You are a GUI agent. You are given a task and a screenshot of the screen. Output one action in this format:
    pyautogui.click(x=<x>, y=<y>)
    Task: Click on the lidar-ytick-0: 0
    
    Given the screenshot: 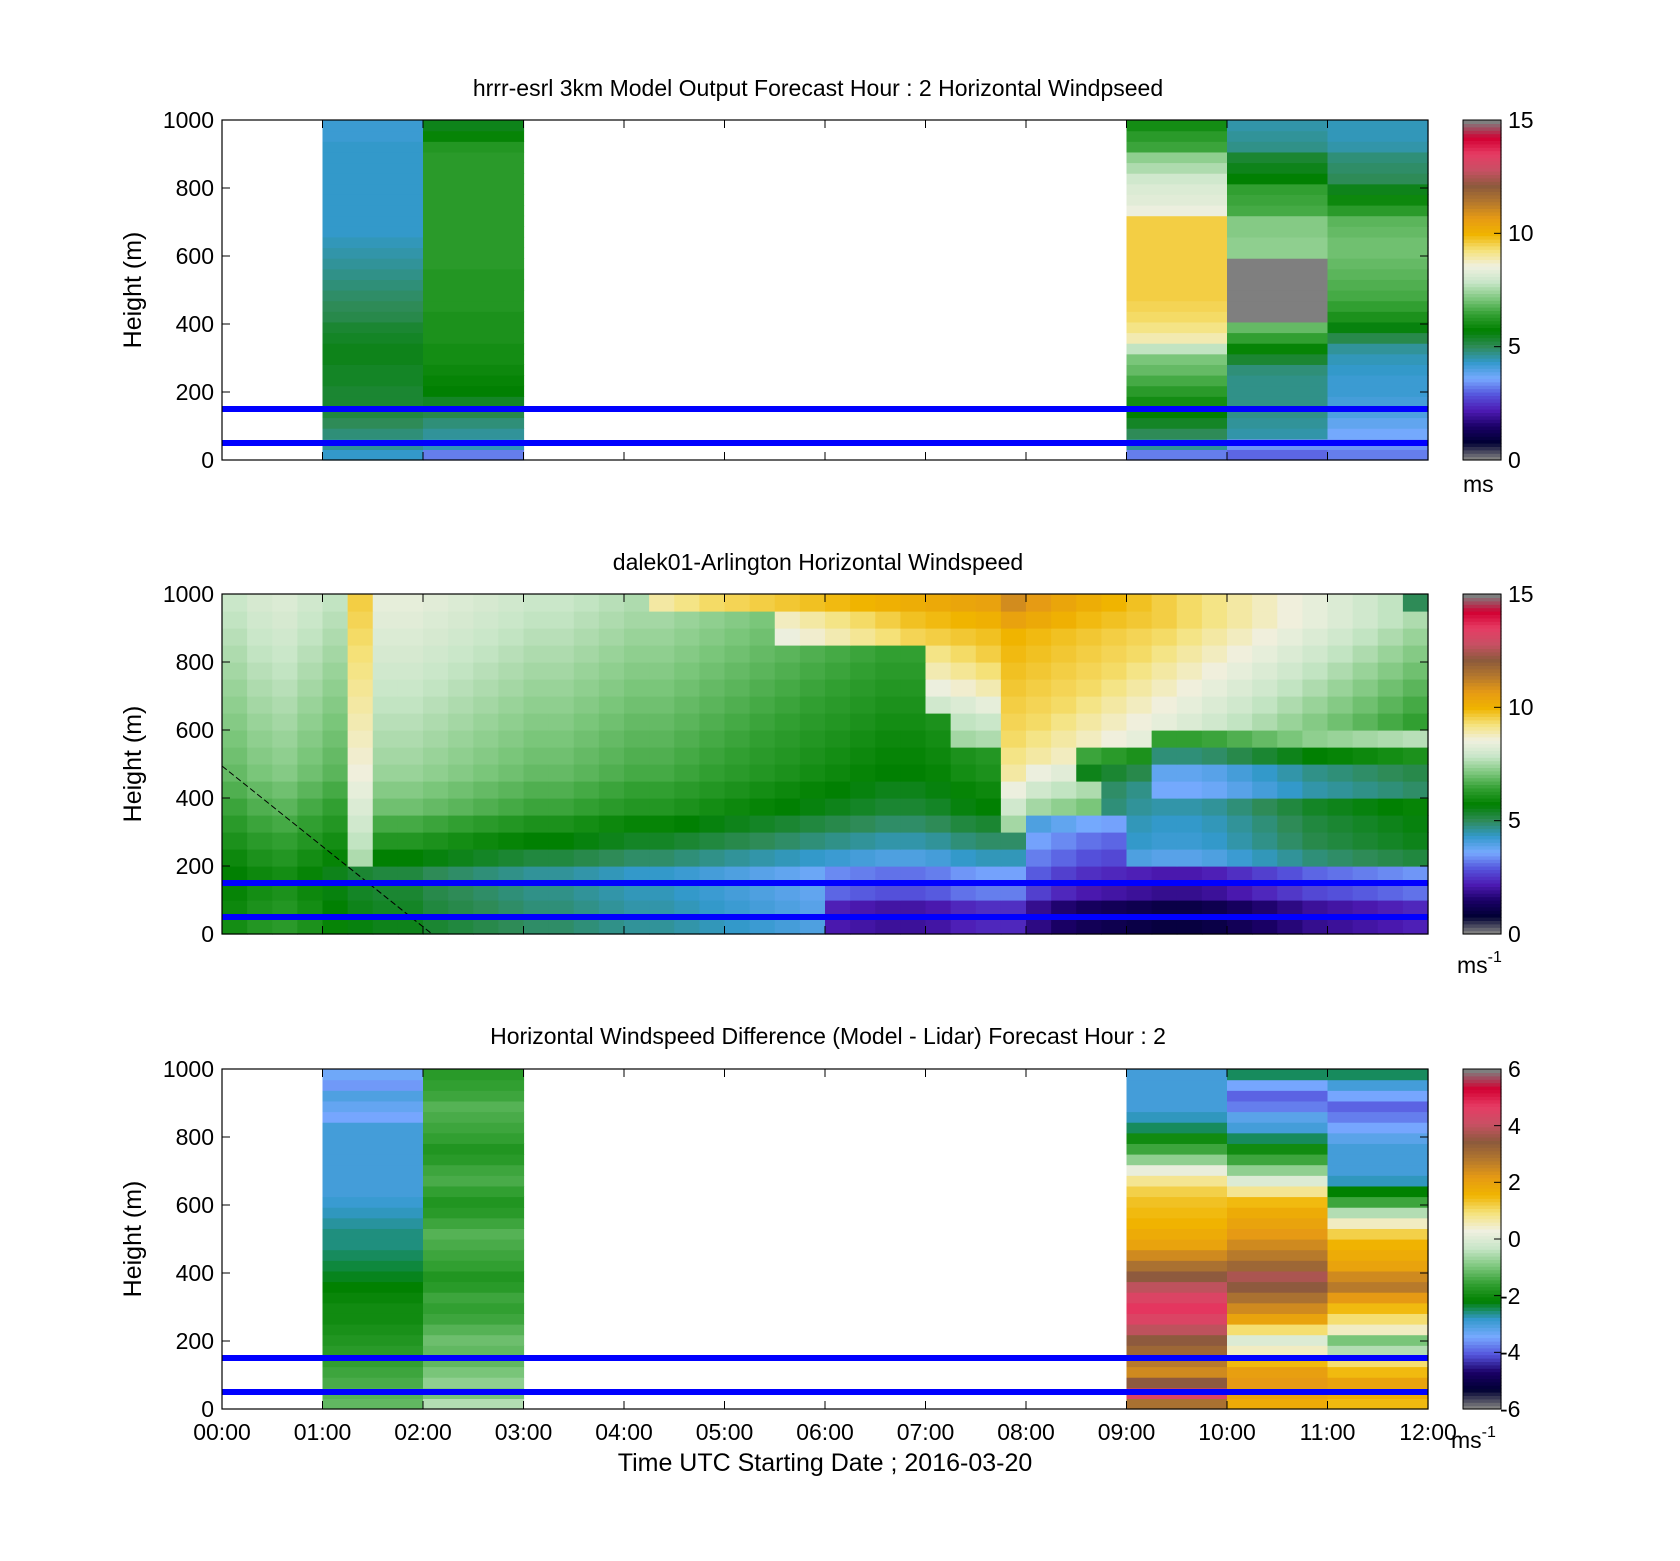 What is the action you would take?
    pyautogui.click(x=207, y=934)
    